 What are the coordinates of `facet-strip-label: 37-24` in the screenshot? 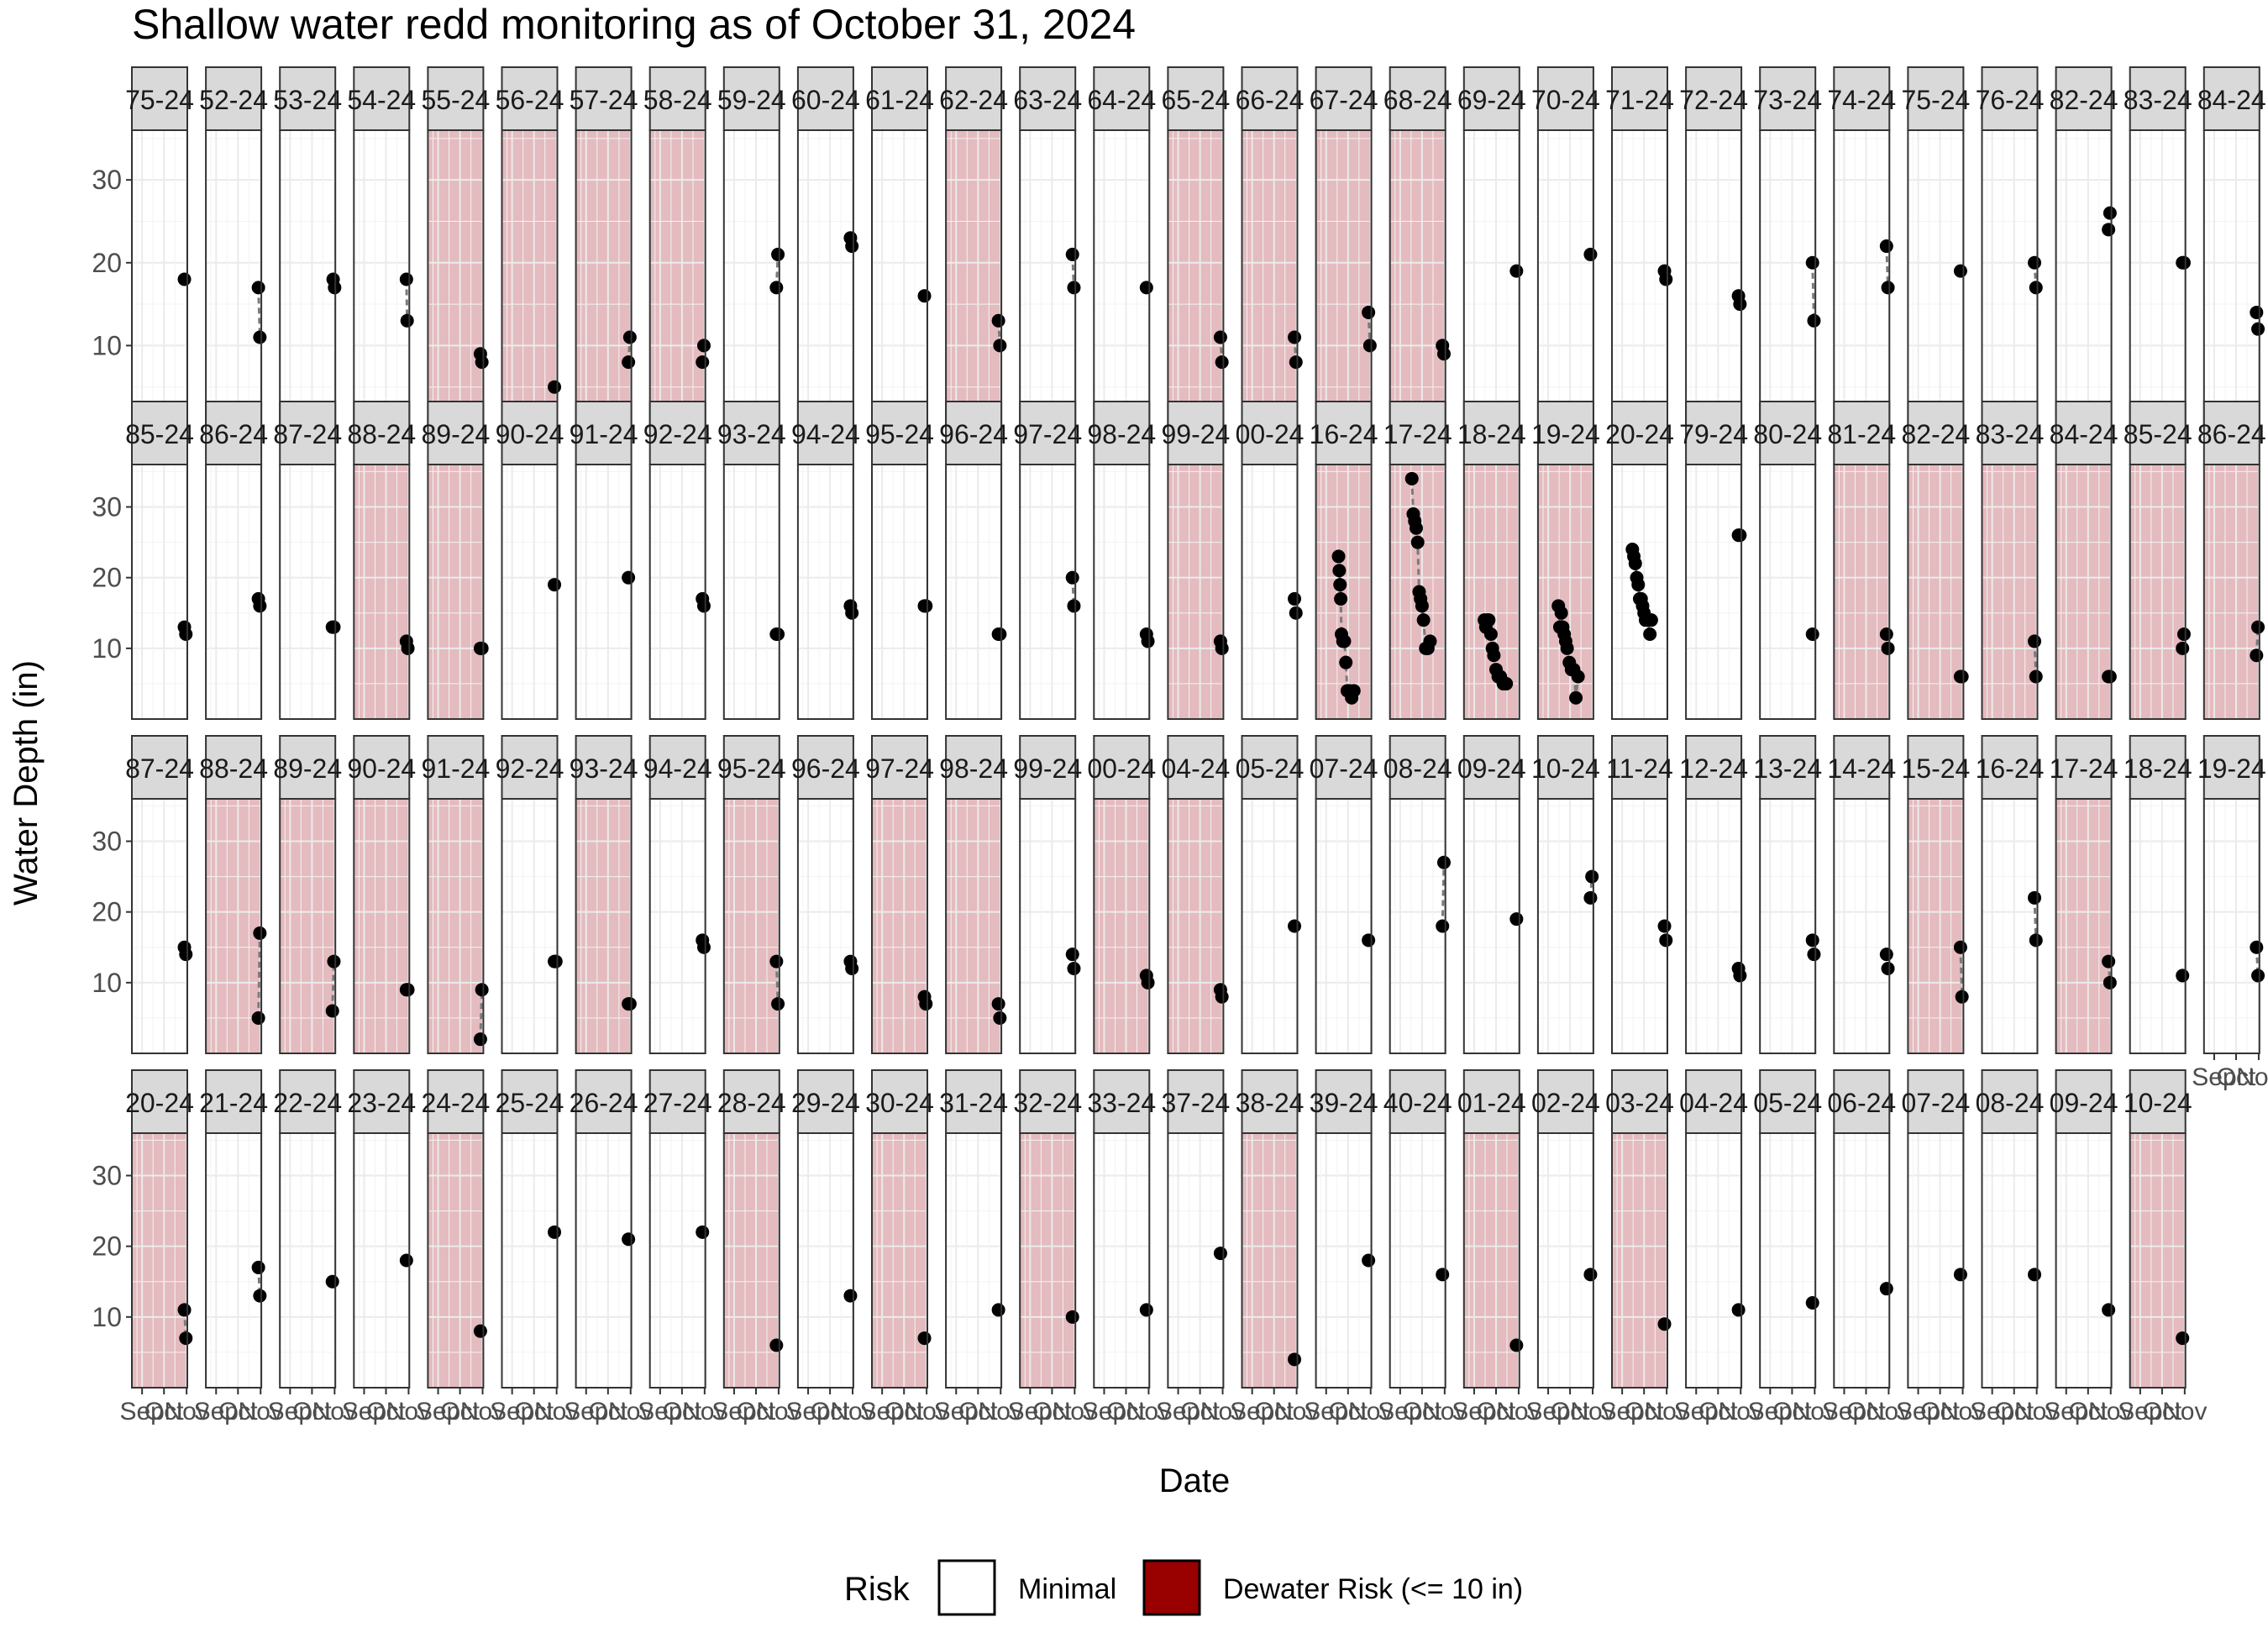 It's located at (1195, 1103).